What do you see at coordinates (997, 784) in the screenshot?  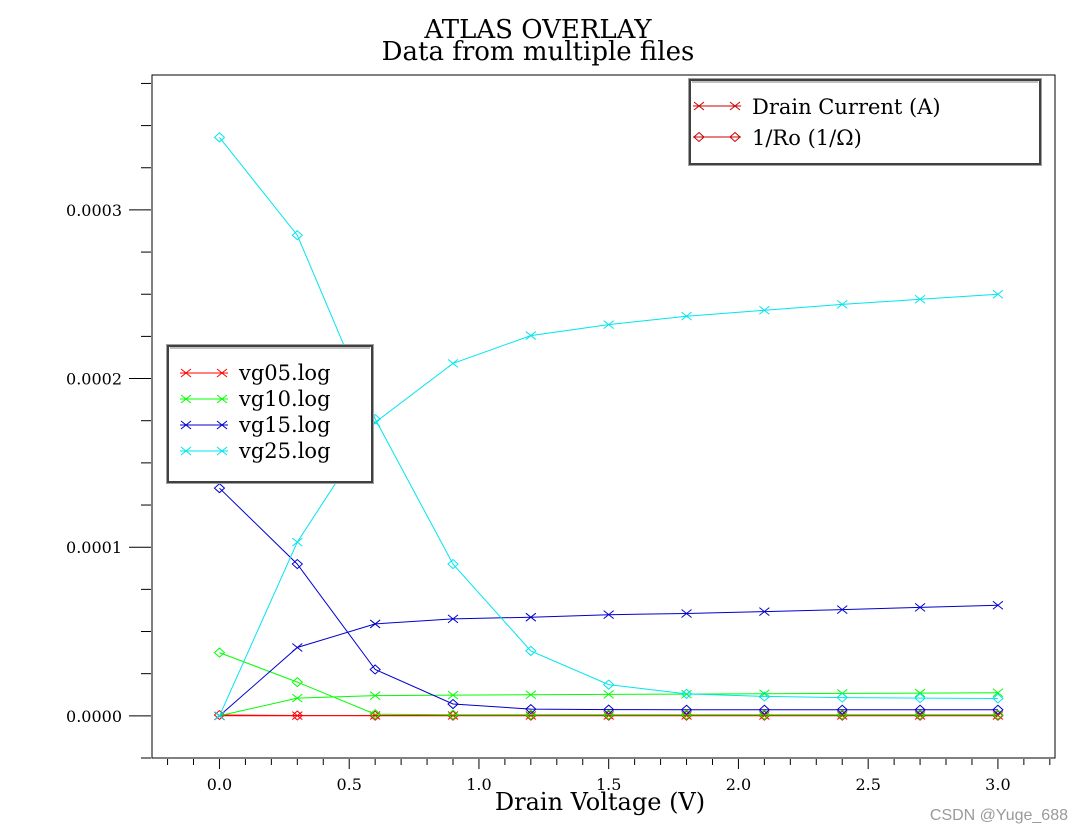 I see `x-tick-label: 3.0` at bounding box center [997, 784].